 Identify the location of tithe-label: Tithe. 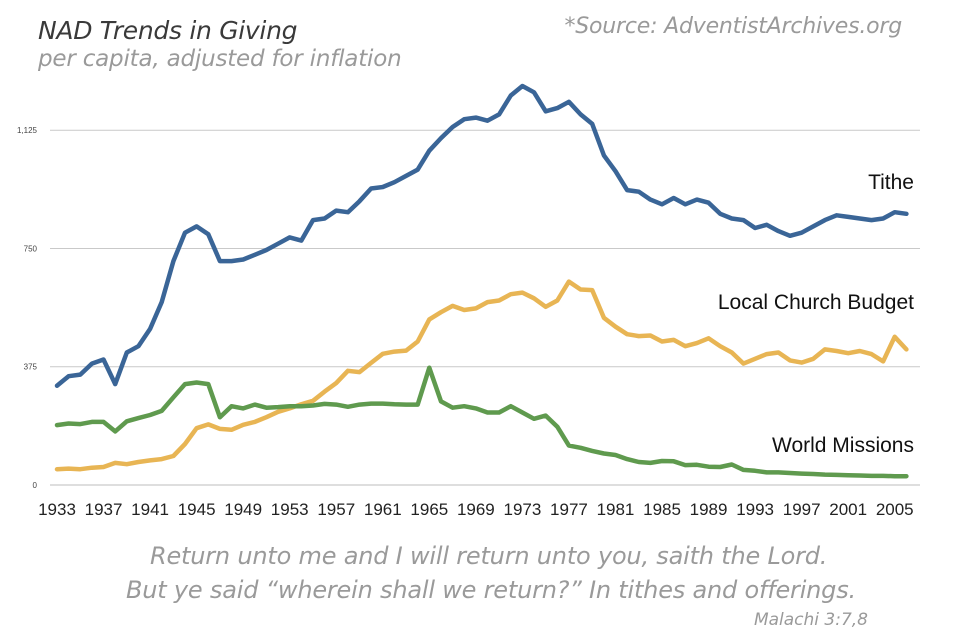
(891, 182).